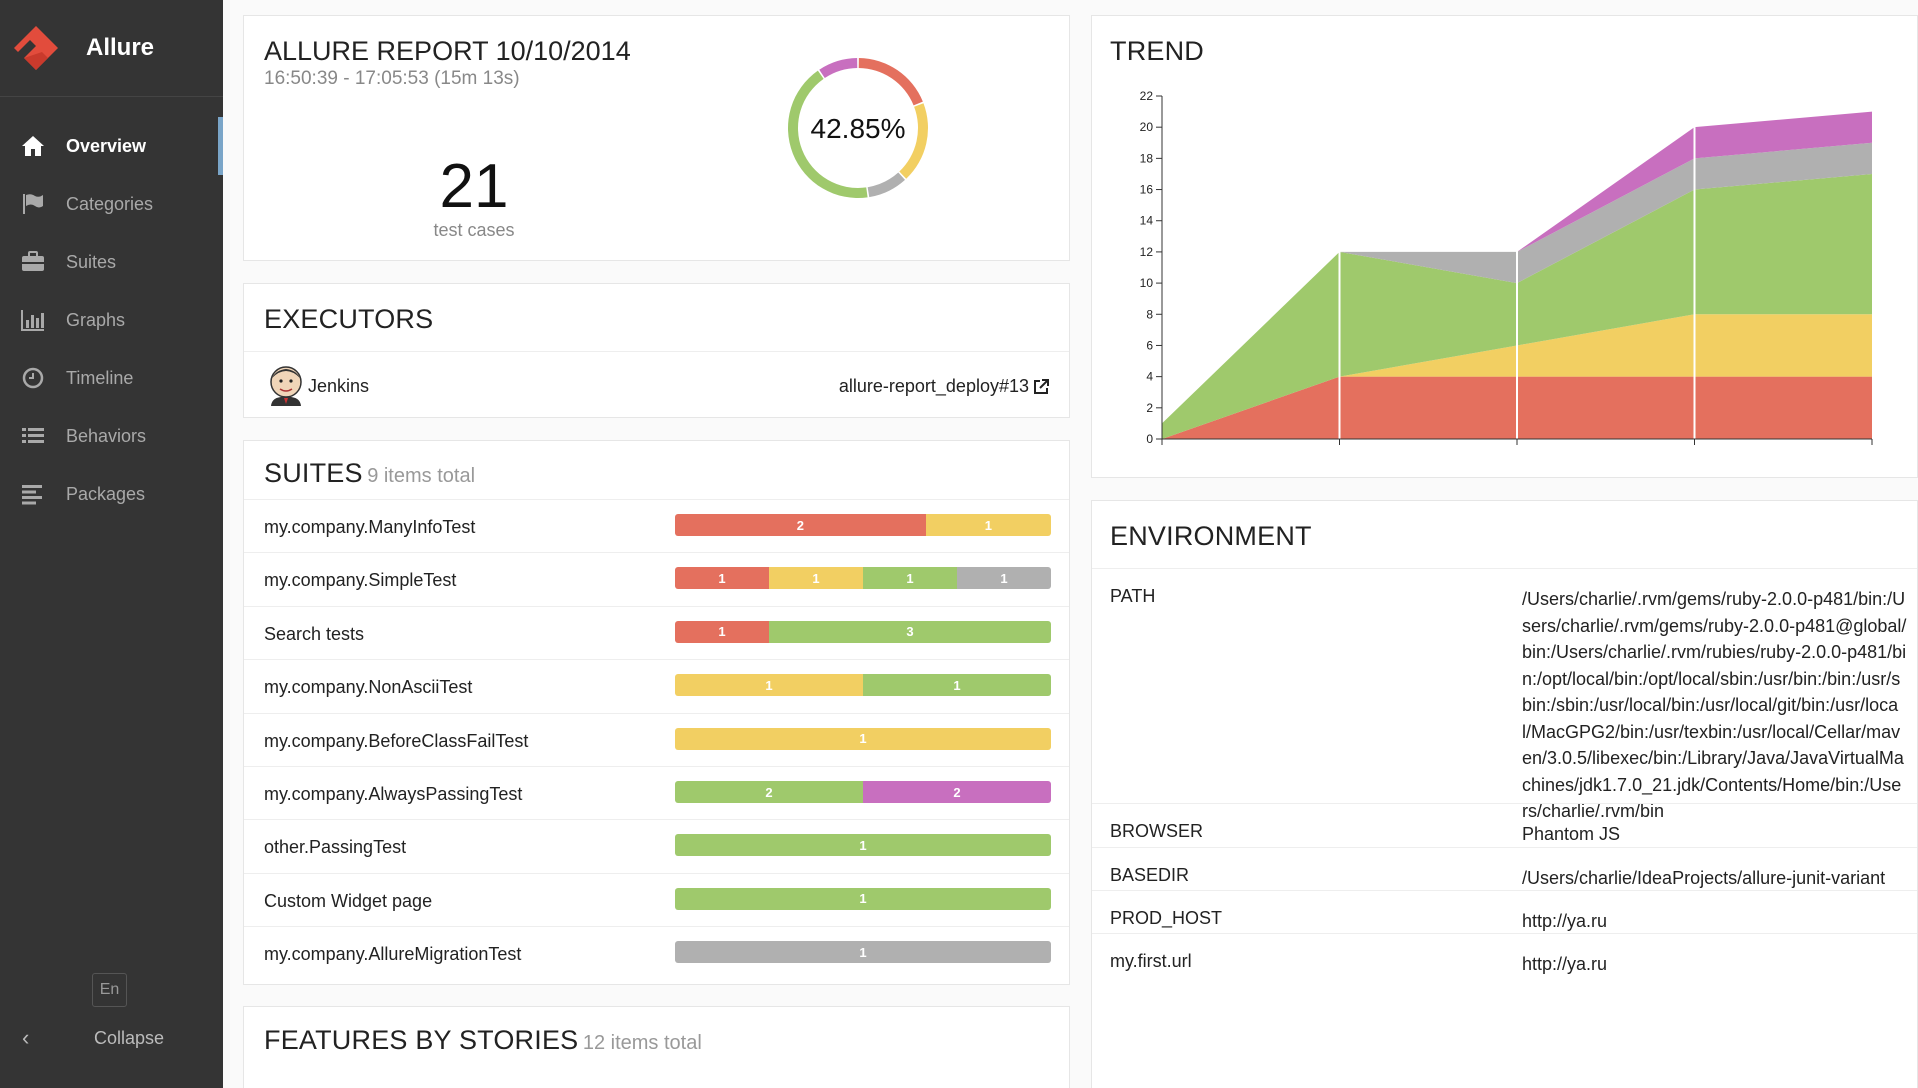 This screenshot has height=1088, width=1918. What do you see at coordinates (314, 633) in the screenshot?
I see `suite-name: Search tests` at bounding box center [314, 633].